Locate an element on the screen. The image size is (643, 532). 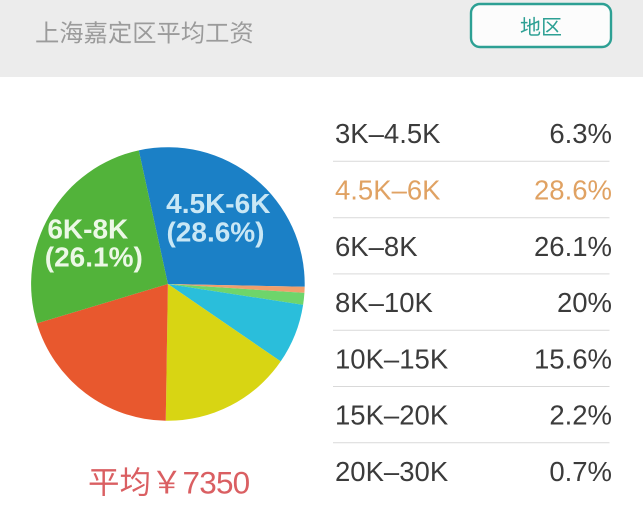
svg-text: 0.7% is located at coordinates (580, 471).